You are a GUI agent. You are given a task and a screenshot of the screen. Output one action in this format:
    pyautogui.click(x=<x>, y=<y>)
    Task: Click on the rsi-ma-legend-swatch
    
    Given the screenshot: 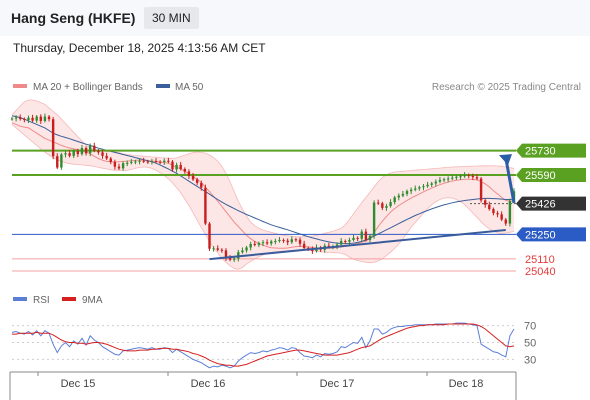 What is the action you would take?
    pyautogui.click(x=69, y=299)
    